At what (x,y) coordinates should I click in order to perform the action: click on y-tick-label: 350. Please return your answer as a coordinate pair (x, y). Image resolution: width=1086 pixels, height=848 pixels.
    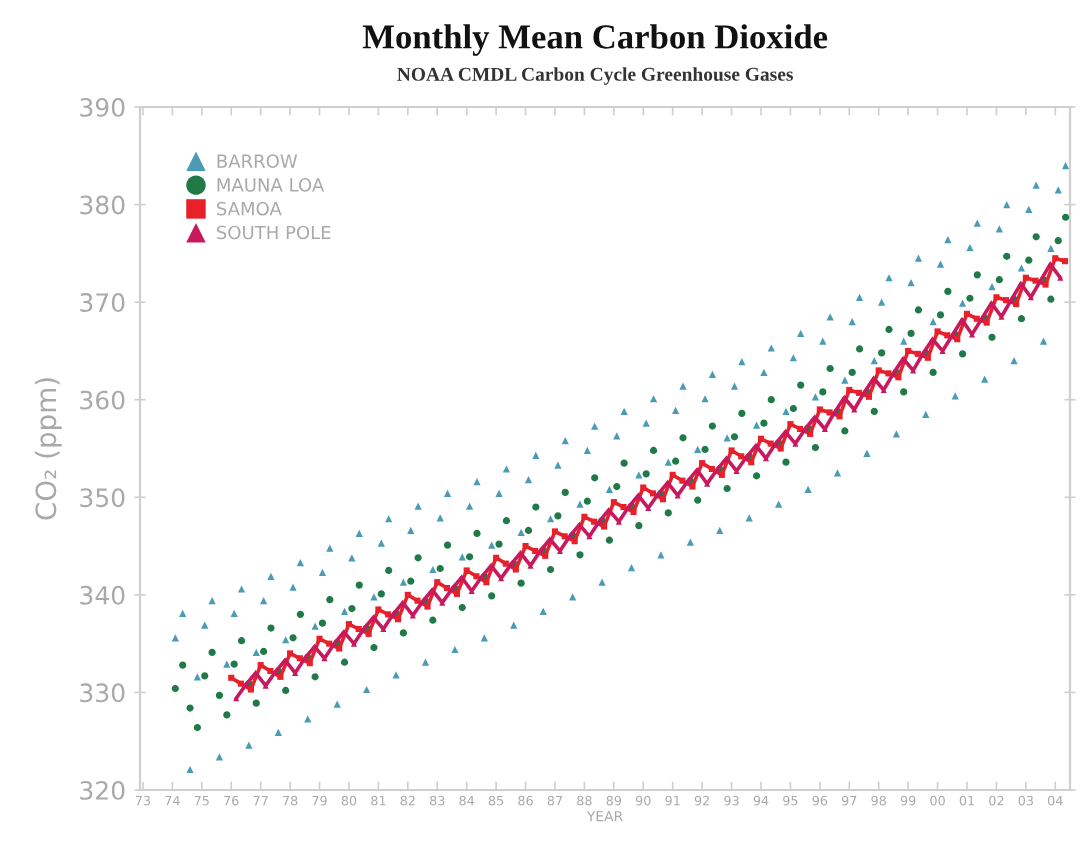
    Looking at the image, I should click on (102, 498).